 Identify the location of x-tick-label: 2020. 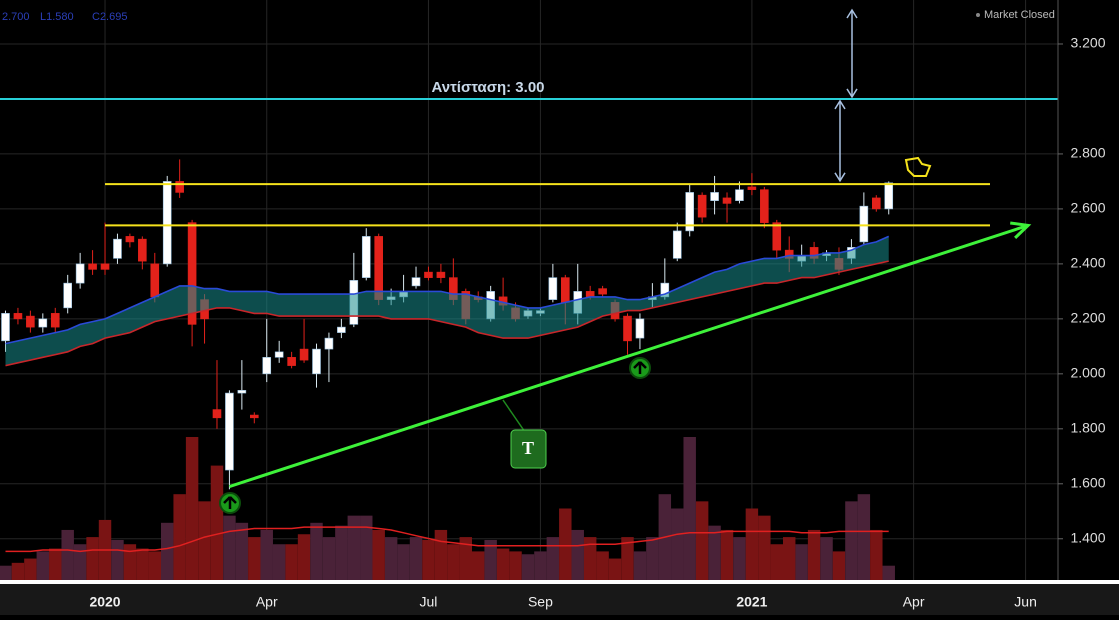
(104, 602).